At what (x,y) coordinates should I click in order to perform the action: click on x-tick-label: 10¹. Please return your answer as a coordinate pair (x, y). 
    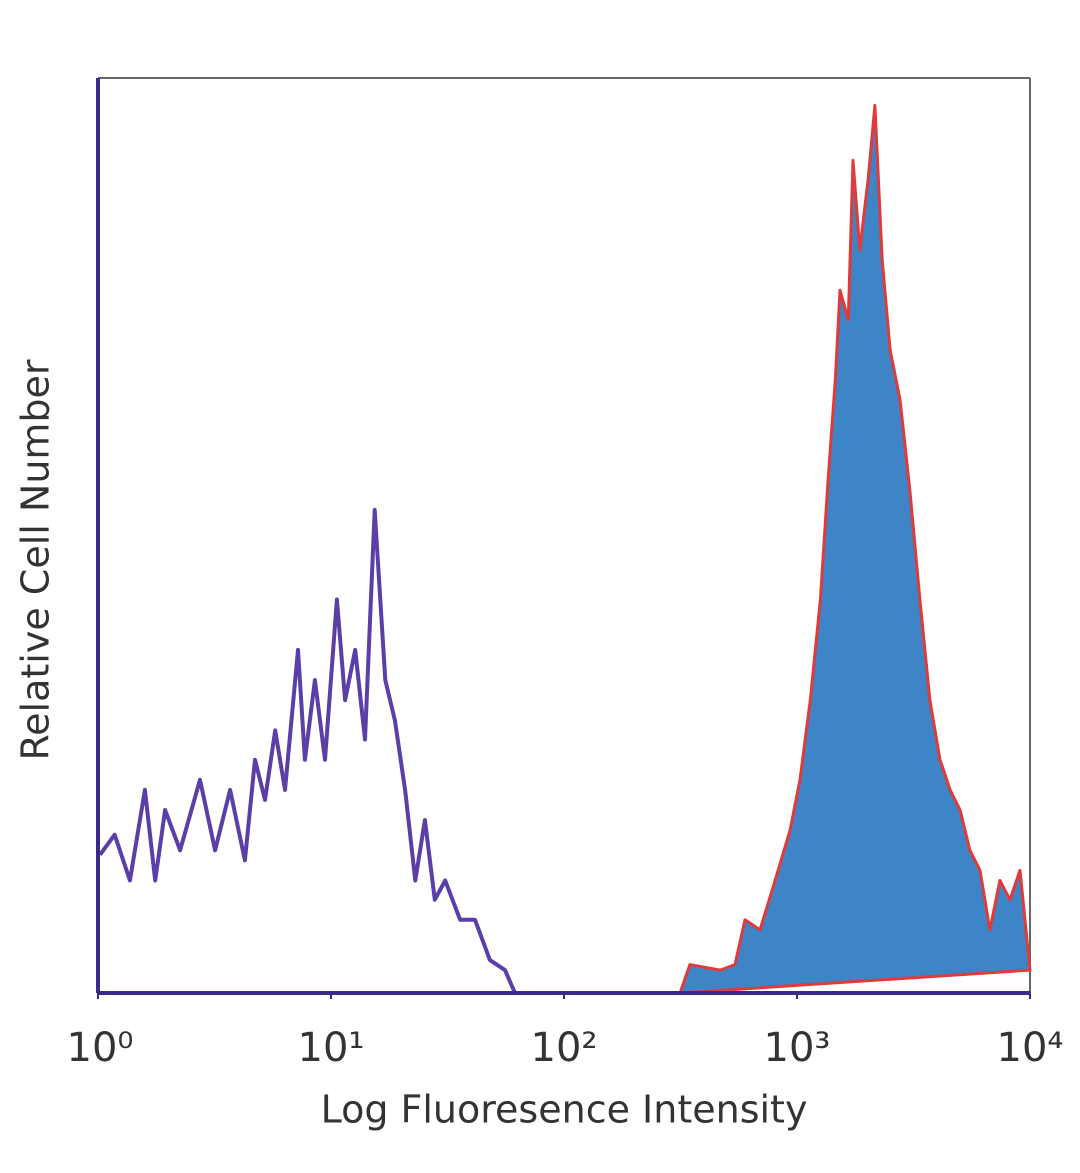
    Looking at the image, I should click on (331, 1048).